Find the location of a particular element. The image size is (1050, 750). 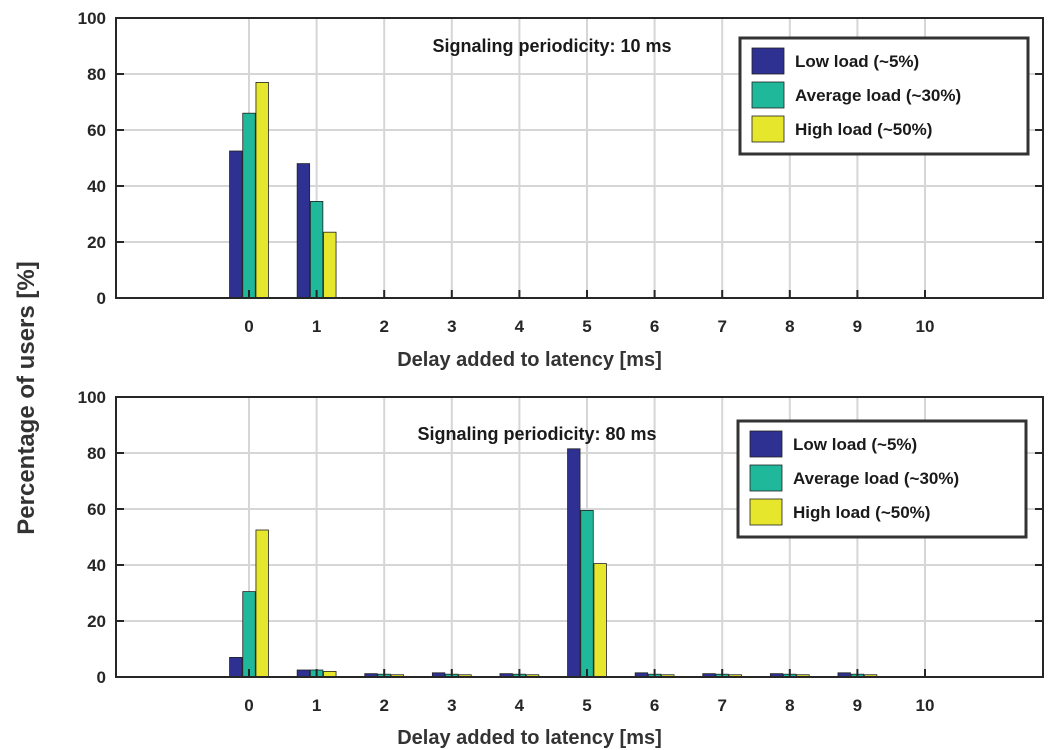

shared-y-axis-label: Percentage of users [%] is located at coordinates (26, 397).